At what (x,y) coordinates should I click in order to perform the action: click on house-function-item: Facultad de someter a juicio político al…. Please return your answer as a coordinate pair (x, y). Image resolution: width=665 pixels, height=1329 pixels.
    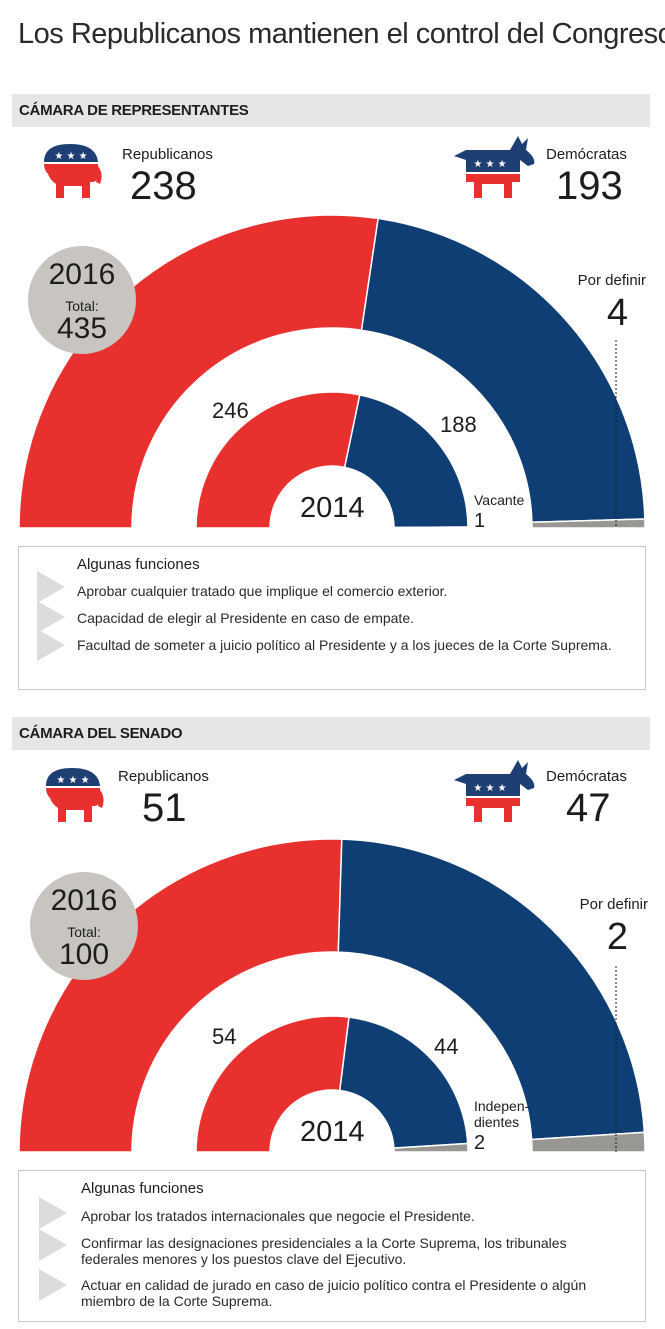
    Looking at the image, I should click on (344, 645).